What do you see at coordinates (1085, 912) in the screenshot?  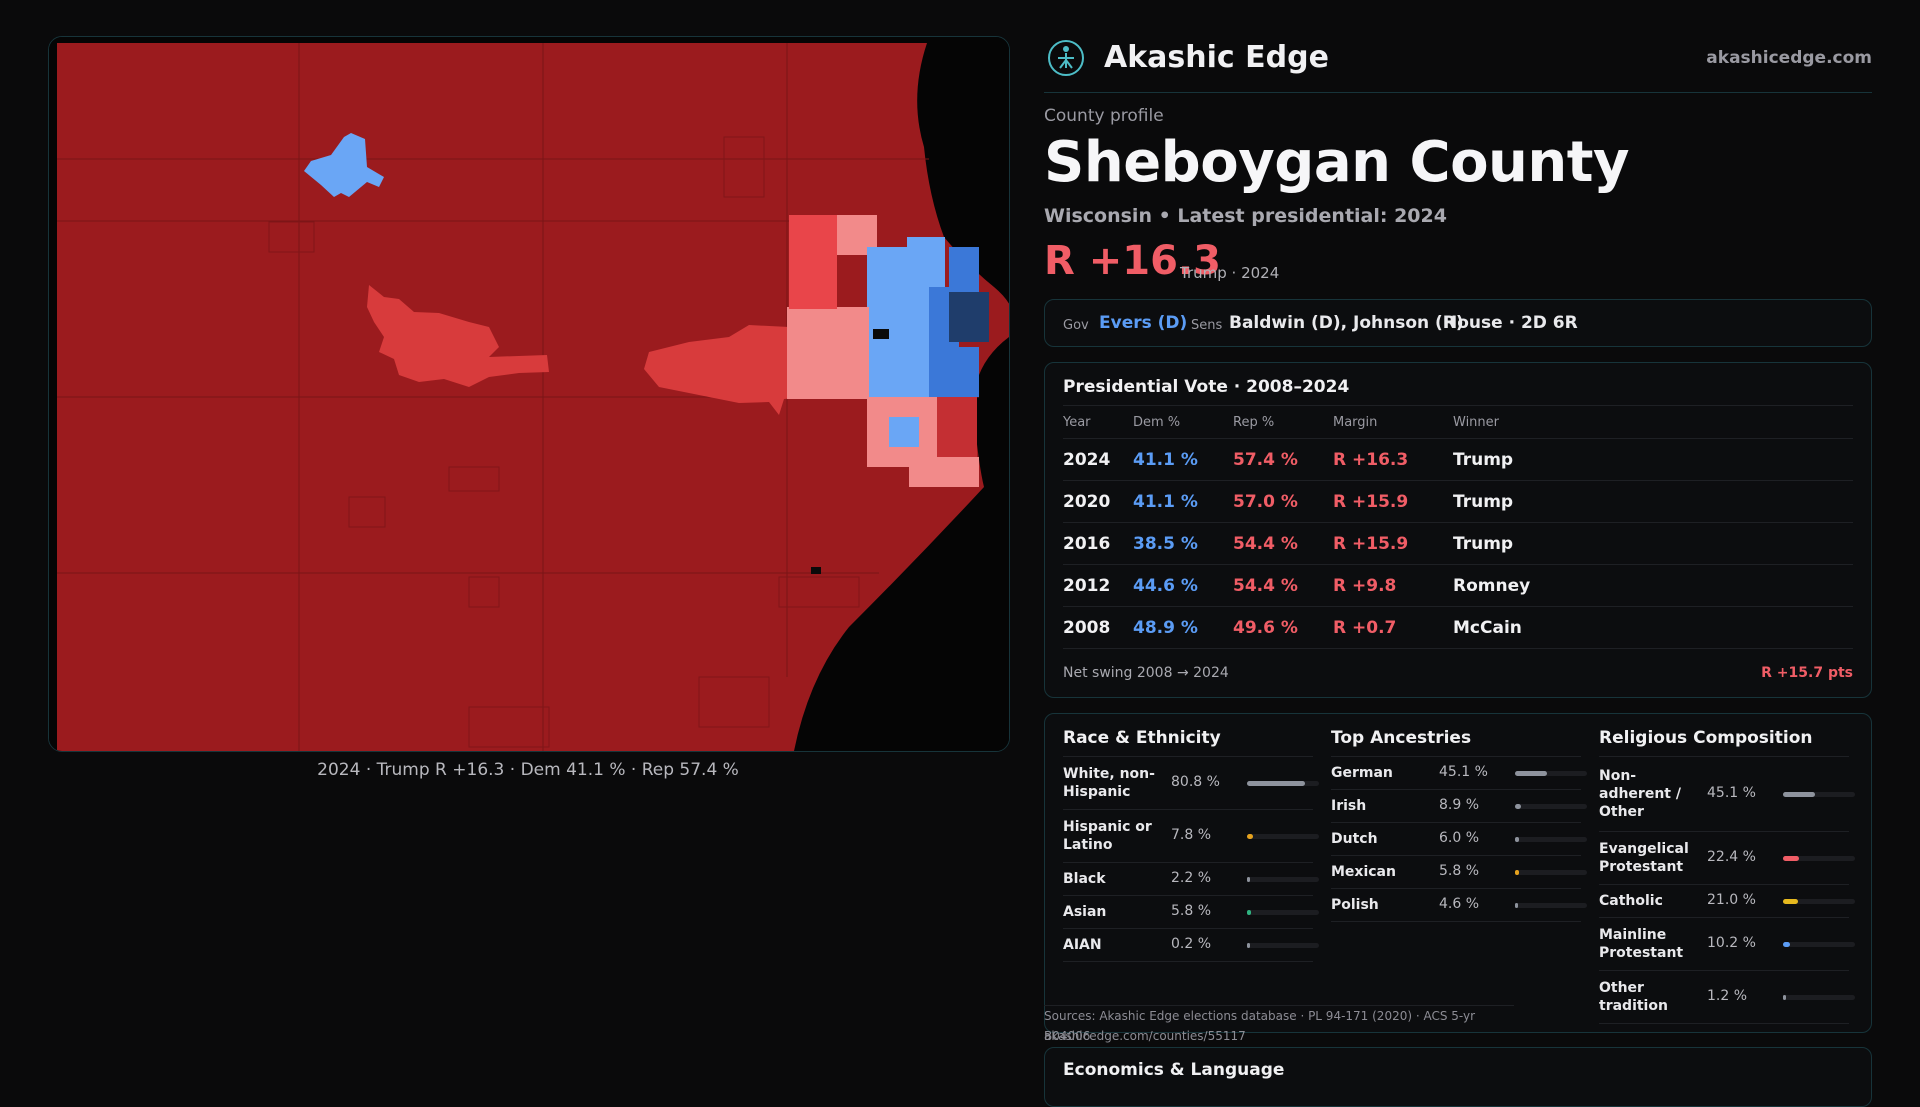 I see `row-label: Asian` at bounding box center [1085, 912].